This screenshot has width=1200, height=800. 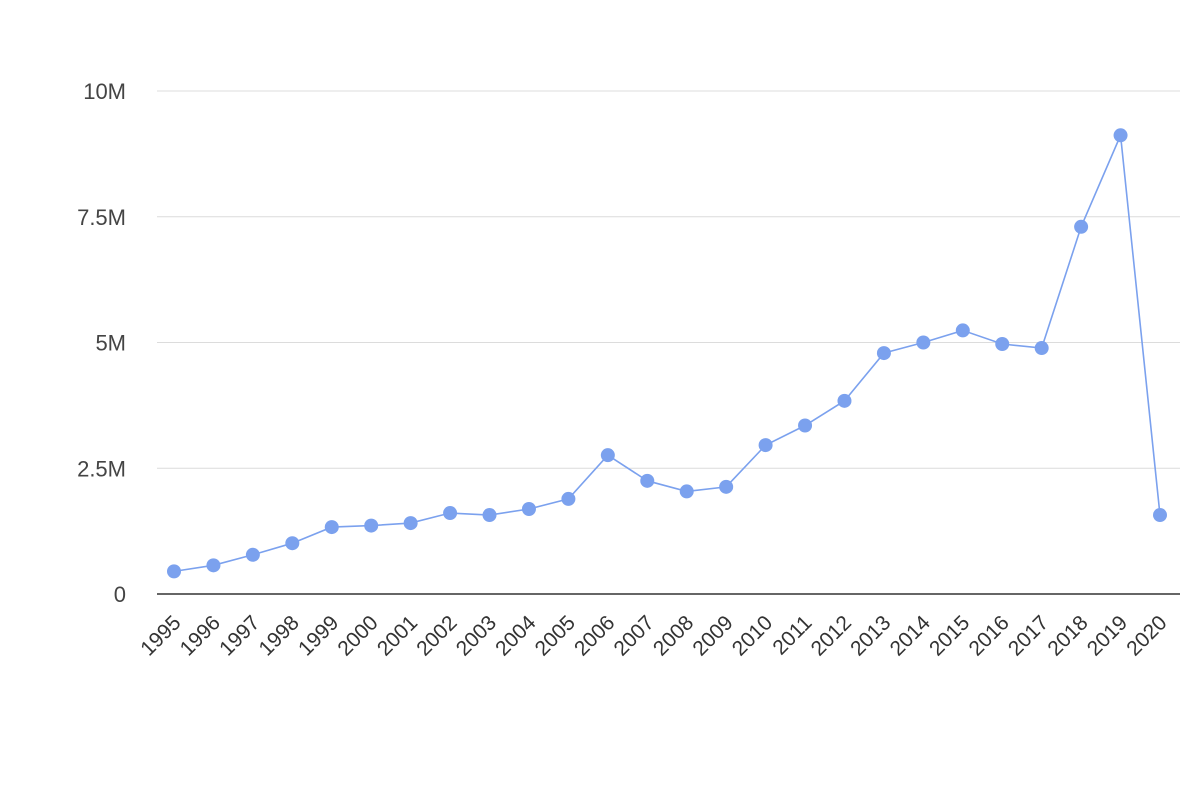 What do you see at coordinates (673, 635) in the screenshot?
I see `x-tick-label: 2008` at bounding box center [673, 635].